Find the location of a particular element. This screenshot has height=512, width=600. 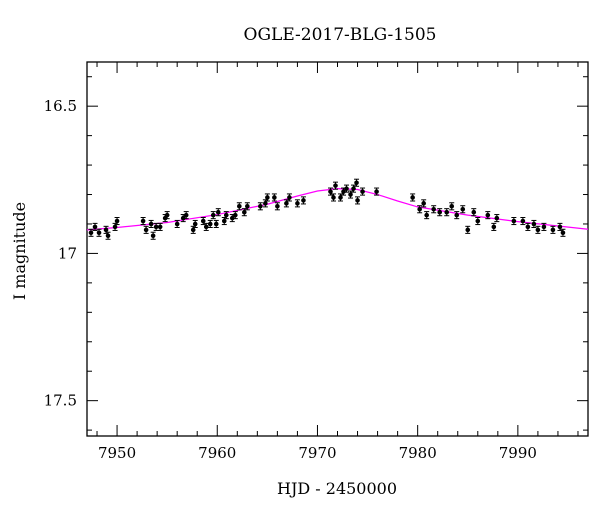

chart-title: OGLE-2017-BLG-1505 is located at coordinates (340, 35).